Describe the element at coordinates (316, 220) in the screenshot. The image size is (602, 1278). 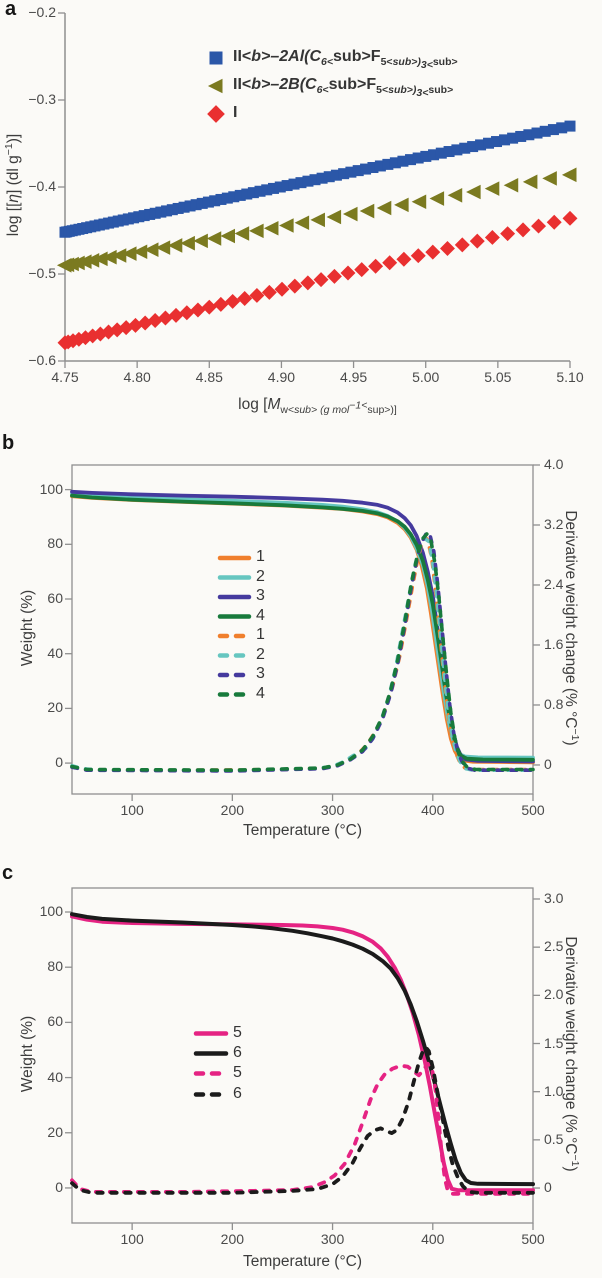
I see `series-II-2B(C6F5)3` at that location.